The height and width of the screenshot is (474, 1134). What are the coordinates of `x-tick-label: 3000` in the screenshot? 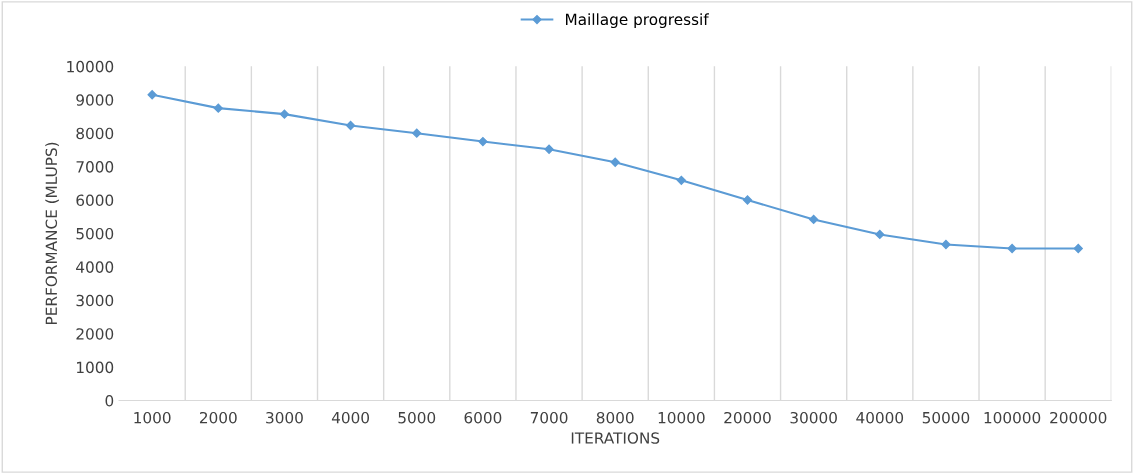 It's located at (284, 417).